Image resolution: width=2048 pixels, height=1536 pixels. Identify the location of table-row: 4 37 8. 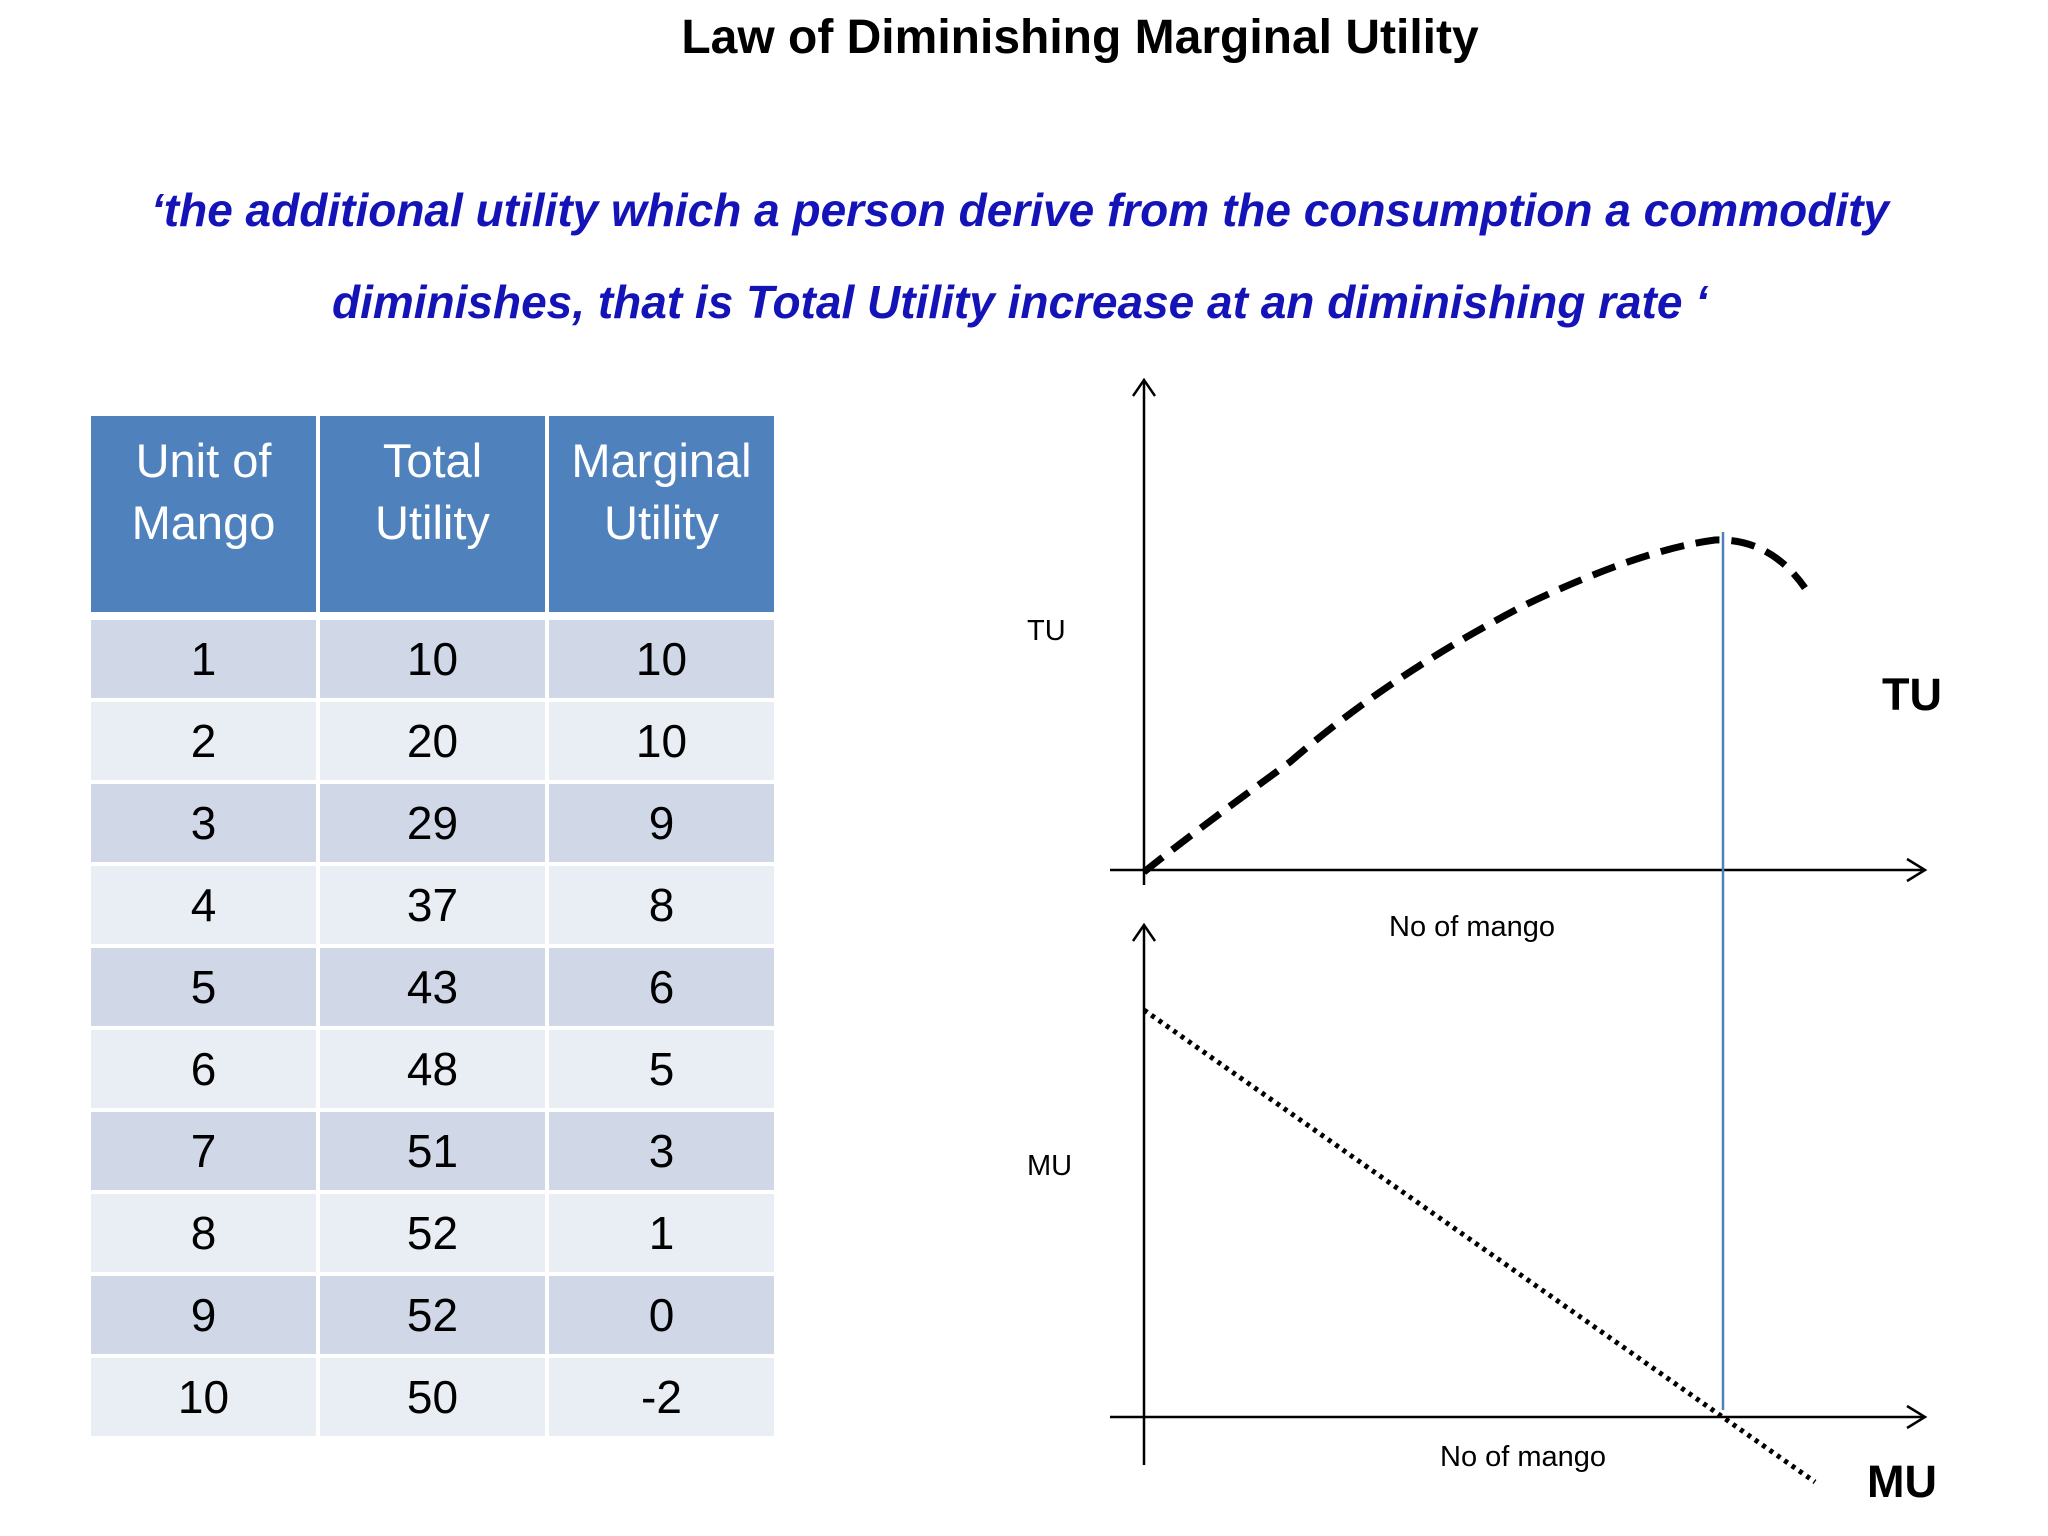
(432, 905).